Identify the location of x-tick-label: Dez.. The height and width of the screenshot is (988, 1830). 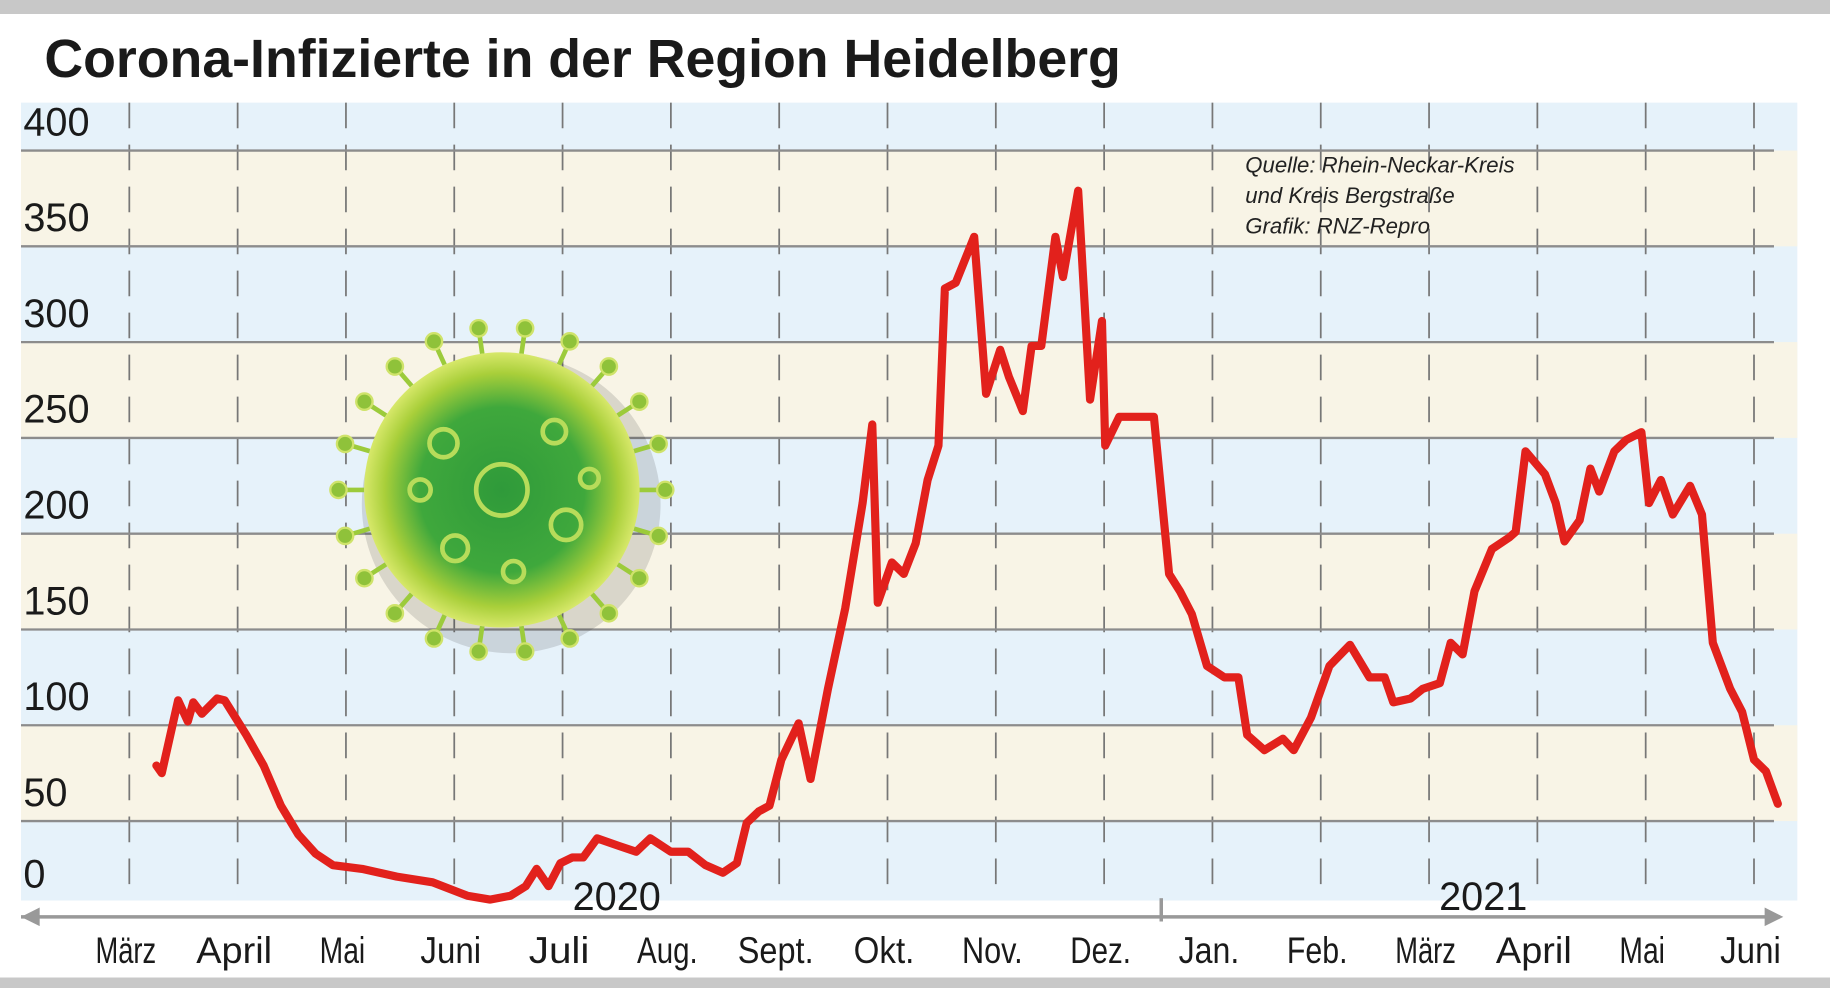
(1100, 950).